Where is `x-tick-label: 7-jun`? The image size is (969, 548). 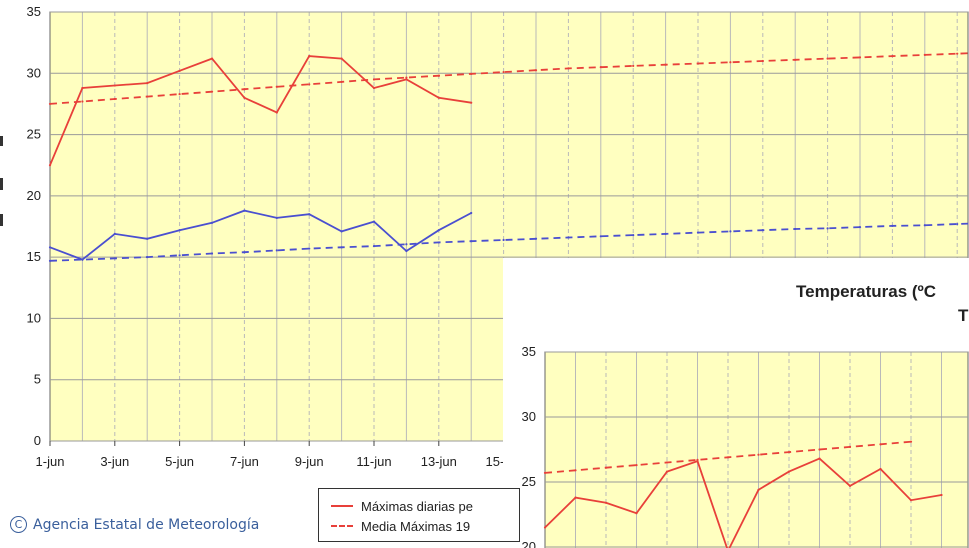
x-tick-label: 7-jun is located at coordinates (244, 461).